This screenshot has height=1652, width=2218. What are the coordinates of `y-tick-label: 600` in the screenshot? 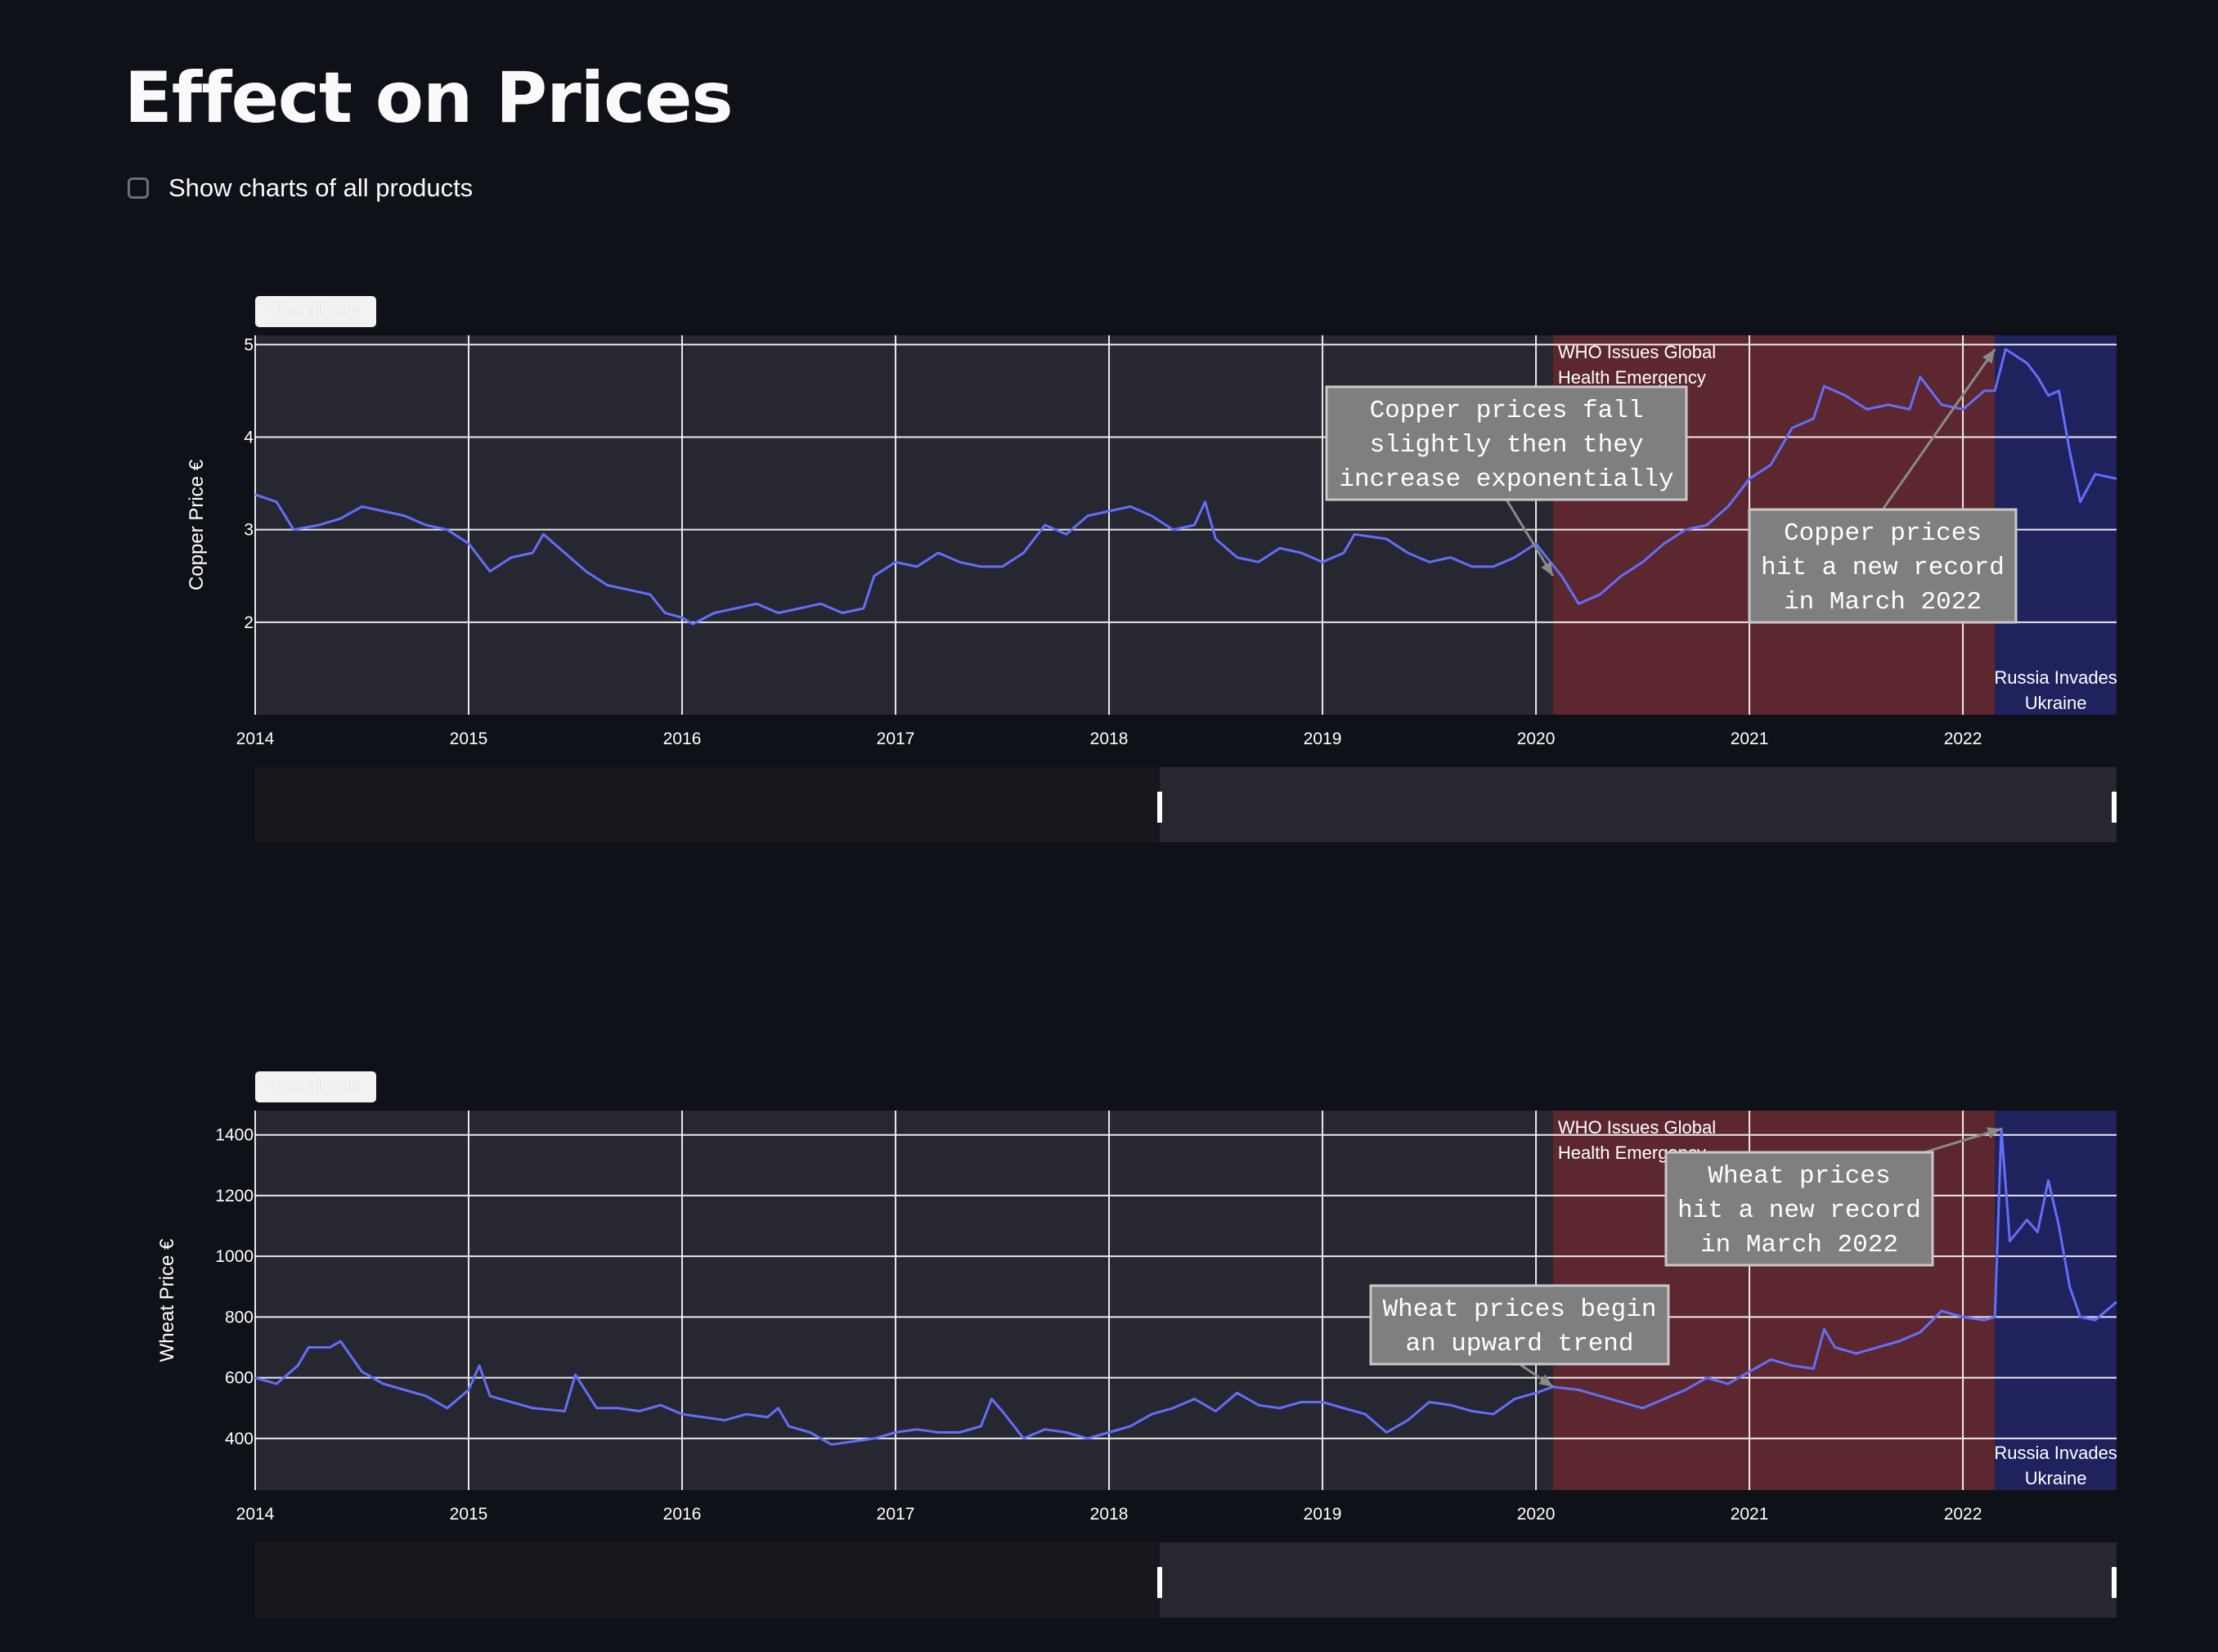 It's located at (239, 1378).